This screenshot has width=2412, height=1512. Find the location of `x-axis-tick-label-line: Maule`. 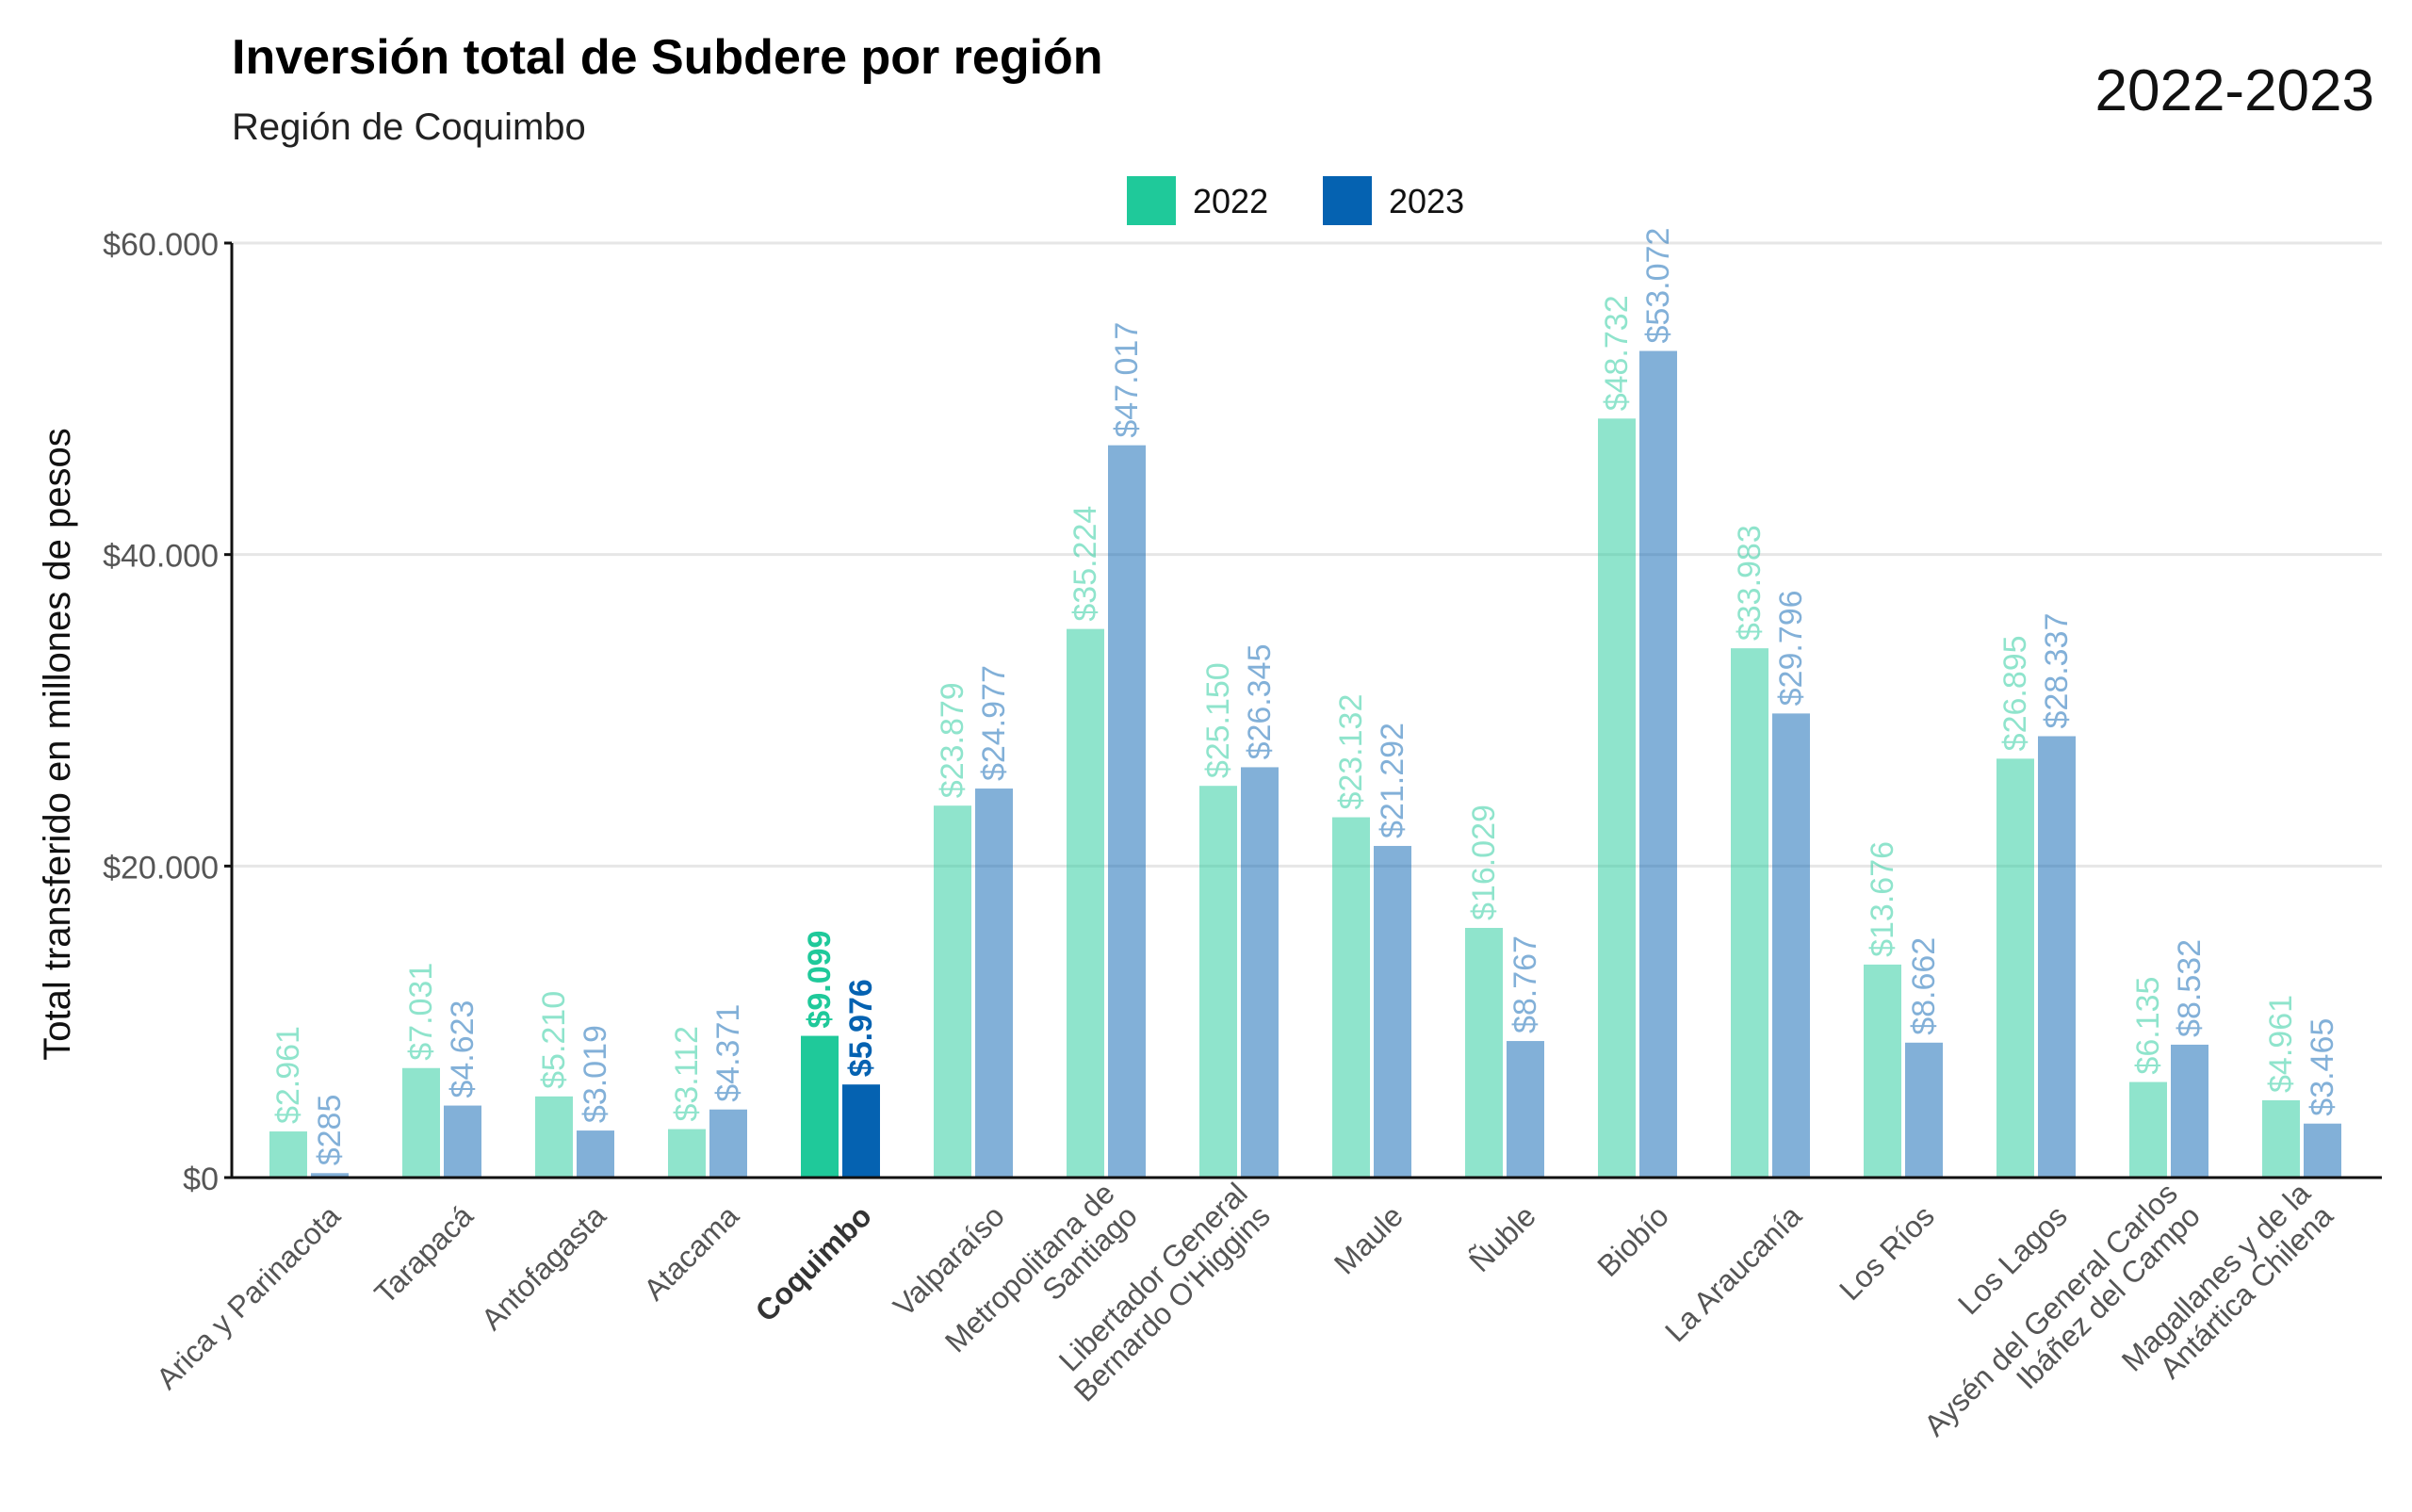

x-axis-tick-label-line: Maule is located at coordinates (1369, 1239).